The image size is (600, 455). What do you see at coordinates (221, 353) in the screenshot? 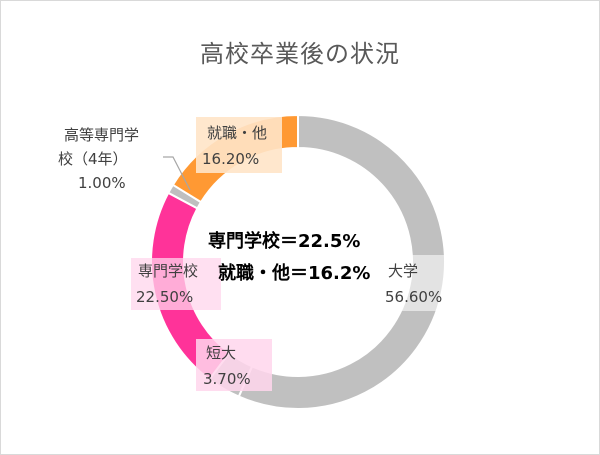
I see `tandai-label-name: 短大` at bounding box center [221, 353].